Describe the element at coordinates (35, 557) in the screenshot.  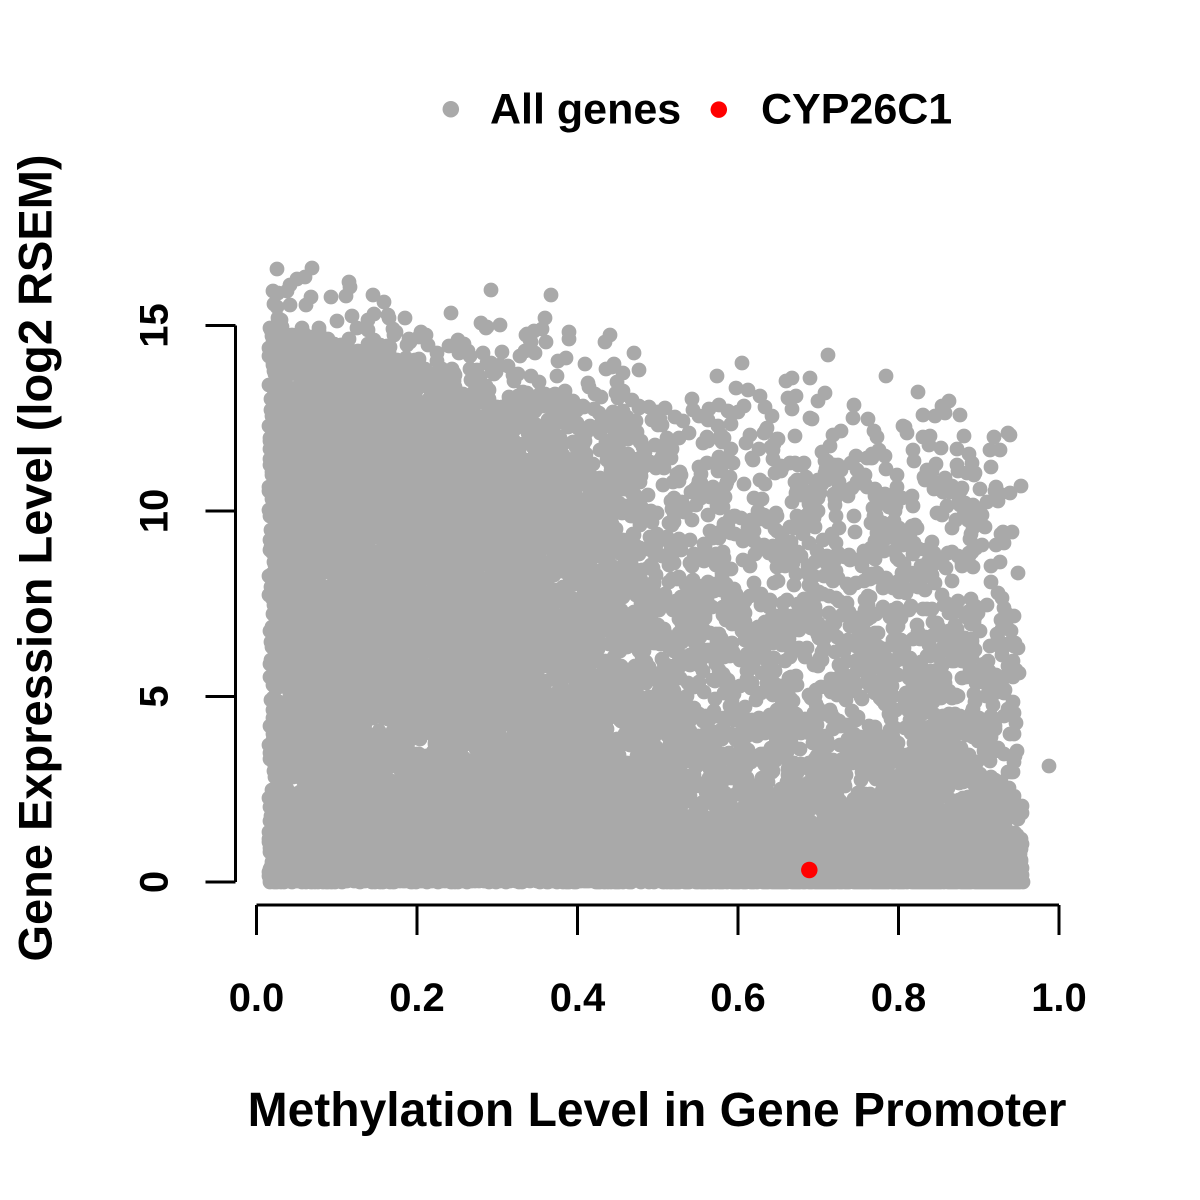
I see `svg-text:Gene Expression Level (log2 RS: Gene Expression Level (log2 RSEM)` at that location.